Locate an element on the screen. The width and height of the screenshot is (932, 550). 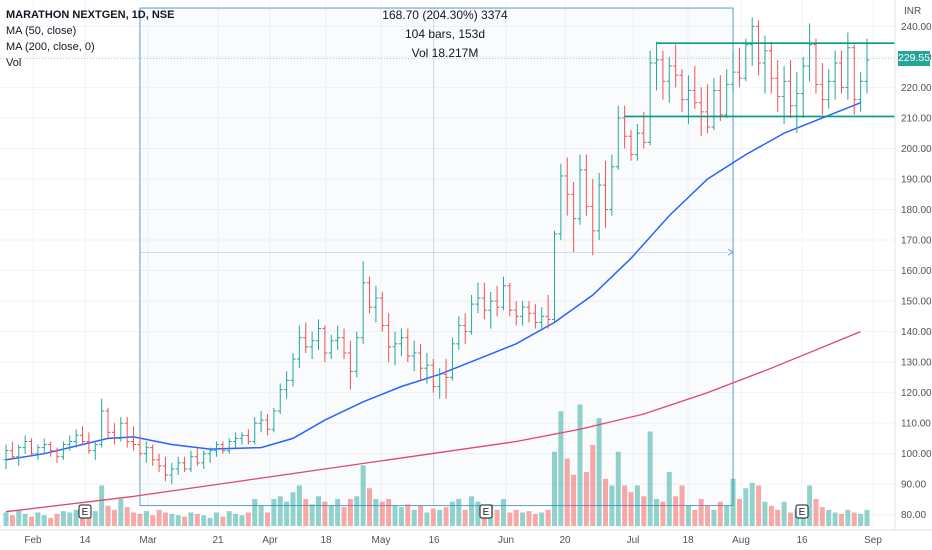
symbol-title: MARATHON NEXTGEN, 1D, NSE is located at coordinates (90, 15).